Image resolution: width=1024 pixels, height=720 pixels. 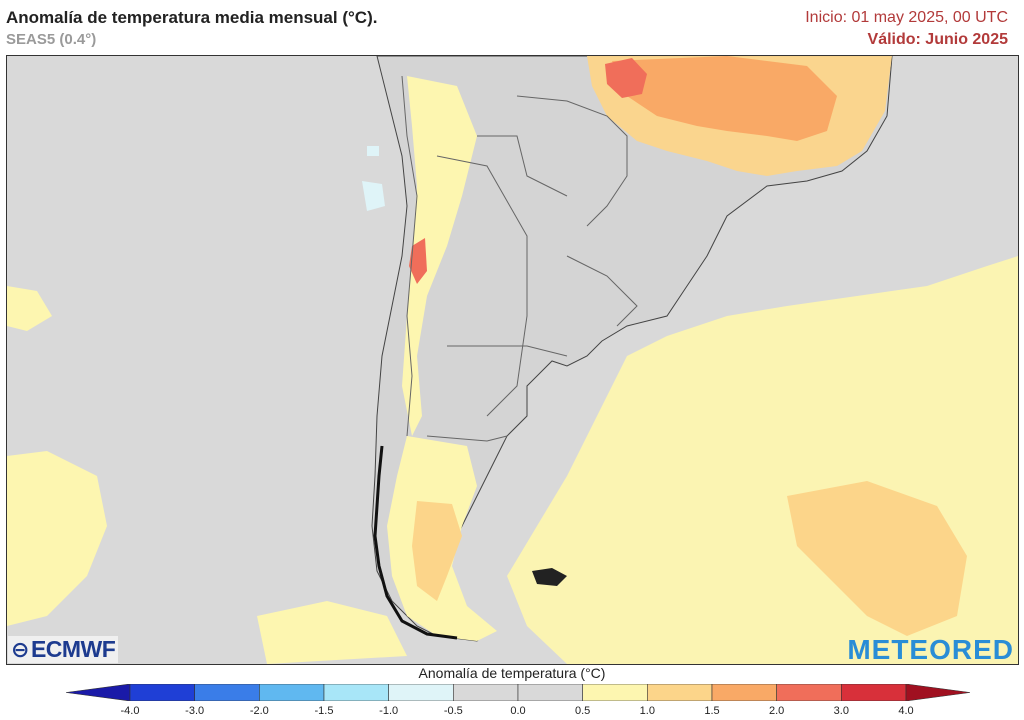 What do you see at coordinates (712, 711) in the screenshot?
I see `colorbar-tick-label: 1.5` at bounding box center [712, 711].